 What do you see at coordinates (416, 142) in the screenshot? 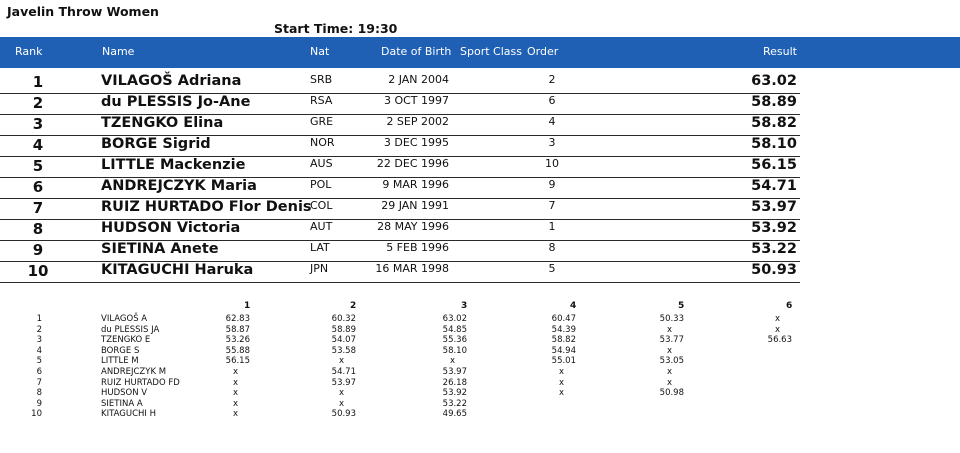
I see `result-dob: 3 DEC 1995` at bounding box center [416, 142].